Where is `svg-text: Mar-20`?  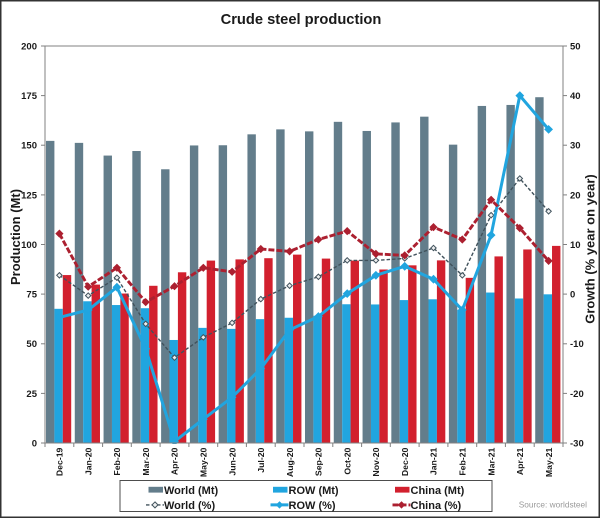
svg-text: Mar-20 is located at coordinates (146, 461).